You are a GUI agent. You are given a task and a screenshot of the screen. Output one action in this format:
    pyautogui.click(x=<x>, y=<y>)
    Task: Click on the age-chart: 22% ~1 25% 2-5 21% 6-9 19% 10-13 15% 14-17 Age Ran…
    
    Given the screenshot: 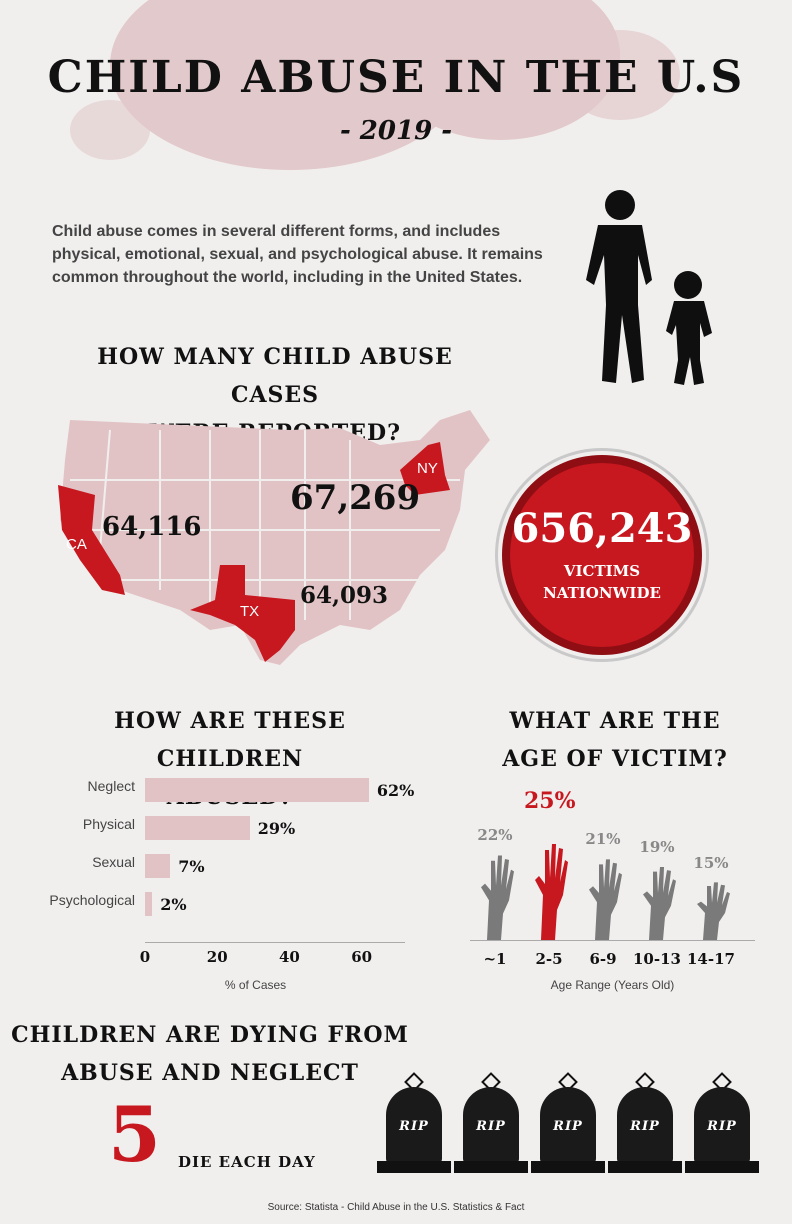 What is the action you would take?
    pyautogui.click(x=615, y=894)
    